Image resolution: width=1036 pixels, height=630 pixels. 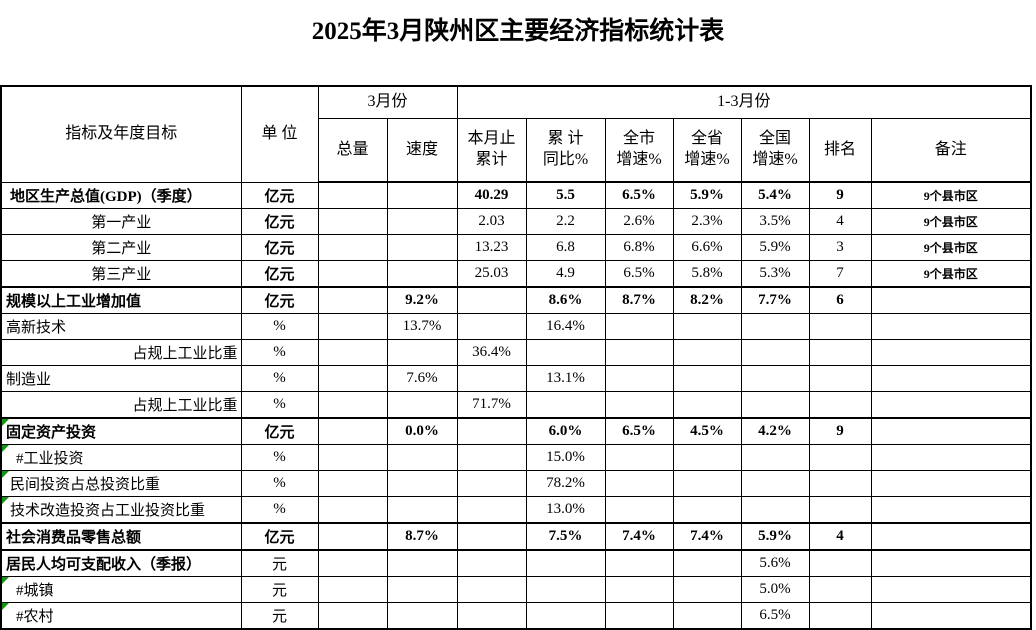 What do you see at coordinates (279, 134) in the screenshot?
I see `header-unit: 单 位` at bounding box center [279, 134].